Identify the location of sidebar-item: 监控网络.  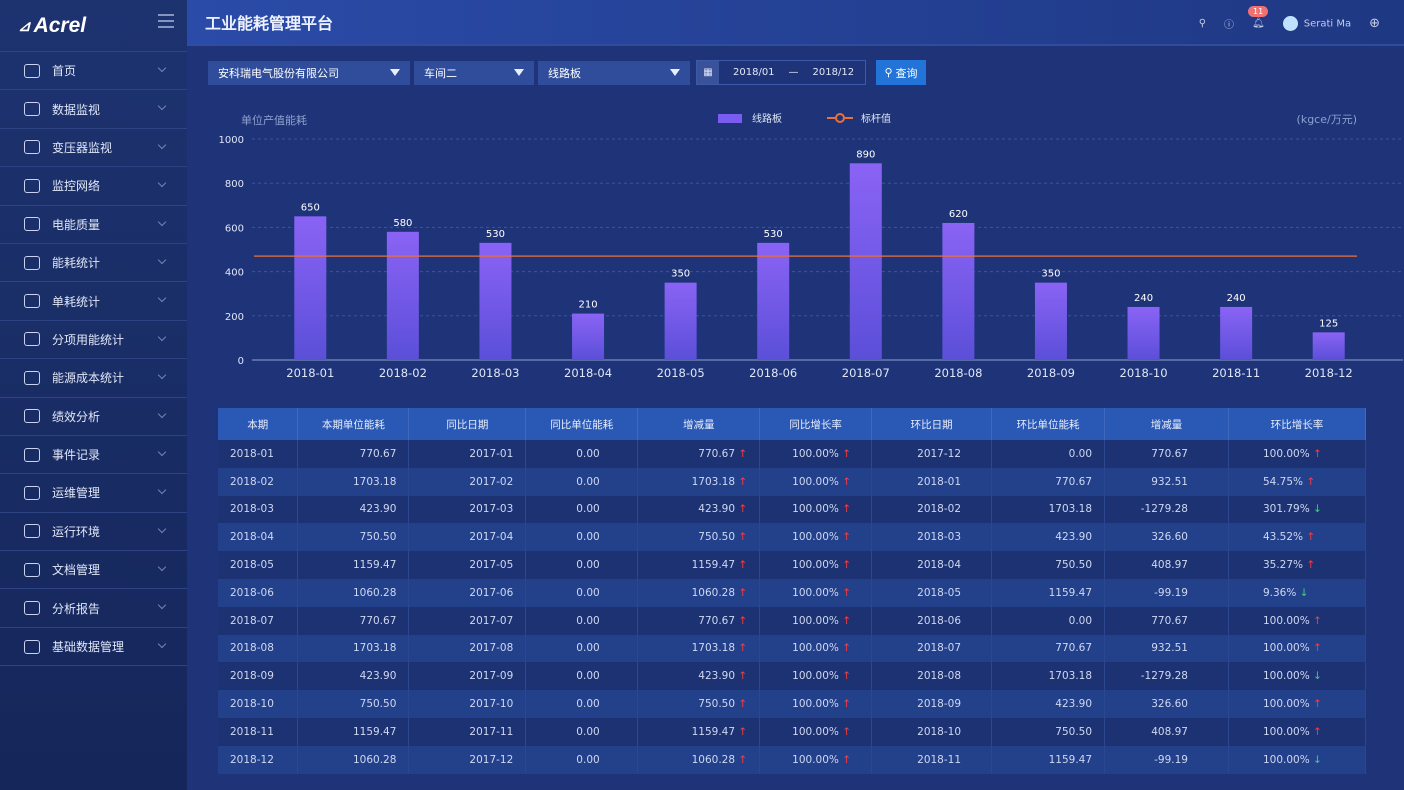
(93, 186).